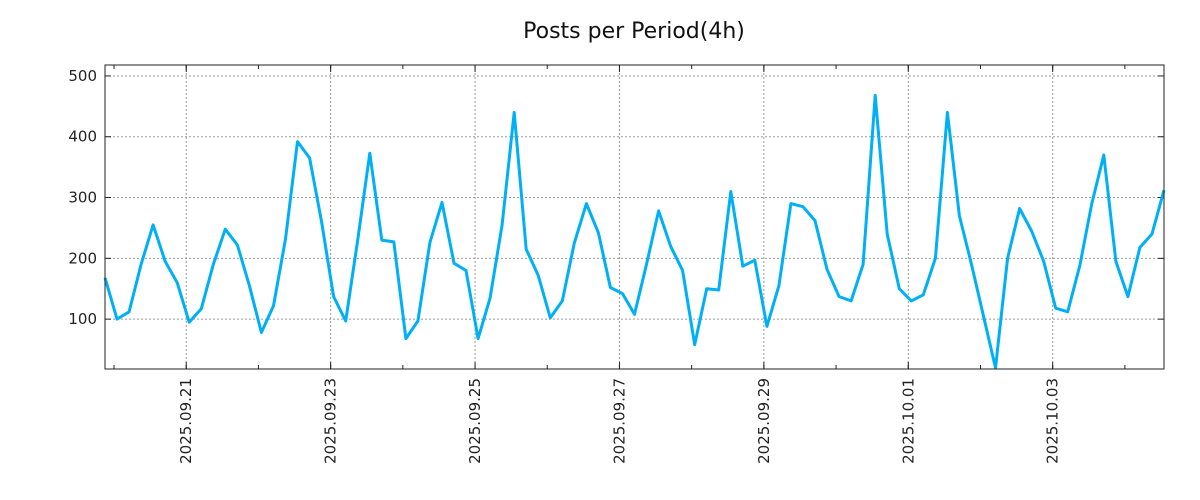 The image size is (1200, 500). What do you see at coordinates (82, 76) in the screenshot?
I see `y-tick-label: 500` at bounding box center [82, 76].